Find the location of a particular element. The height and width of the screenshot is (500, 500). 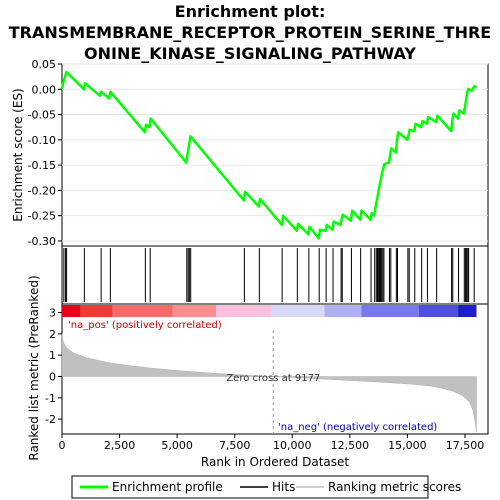

es-y-tick-label: -0.20 is located at coordinates (42, 190).